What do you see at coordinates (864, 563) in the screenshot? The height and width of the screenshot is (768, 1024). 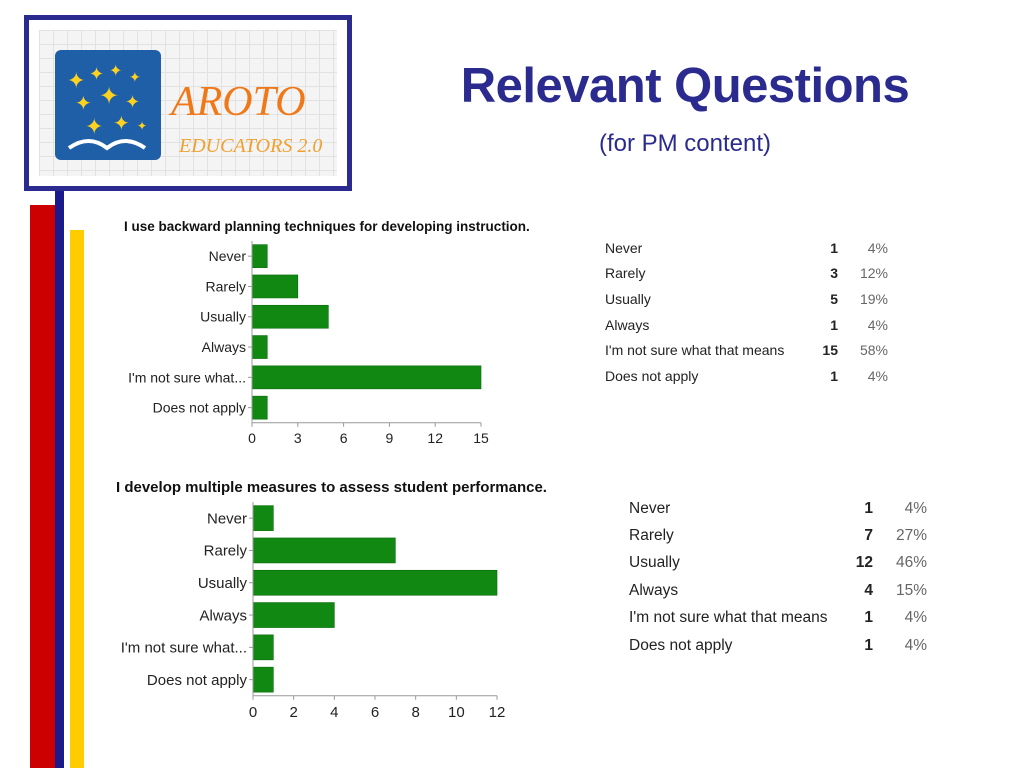 I see `row-count: 12` at bounding box center [864, 563].